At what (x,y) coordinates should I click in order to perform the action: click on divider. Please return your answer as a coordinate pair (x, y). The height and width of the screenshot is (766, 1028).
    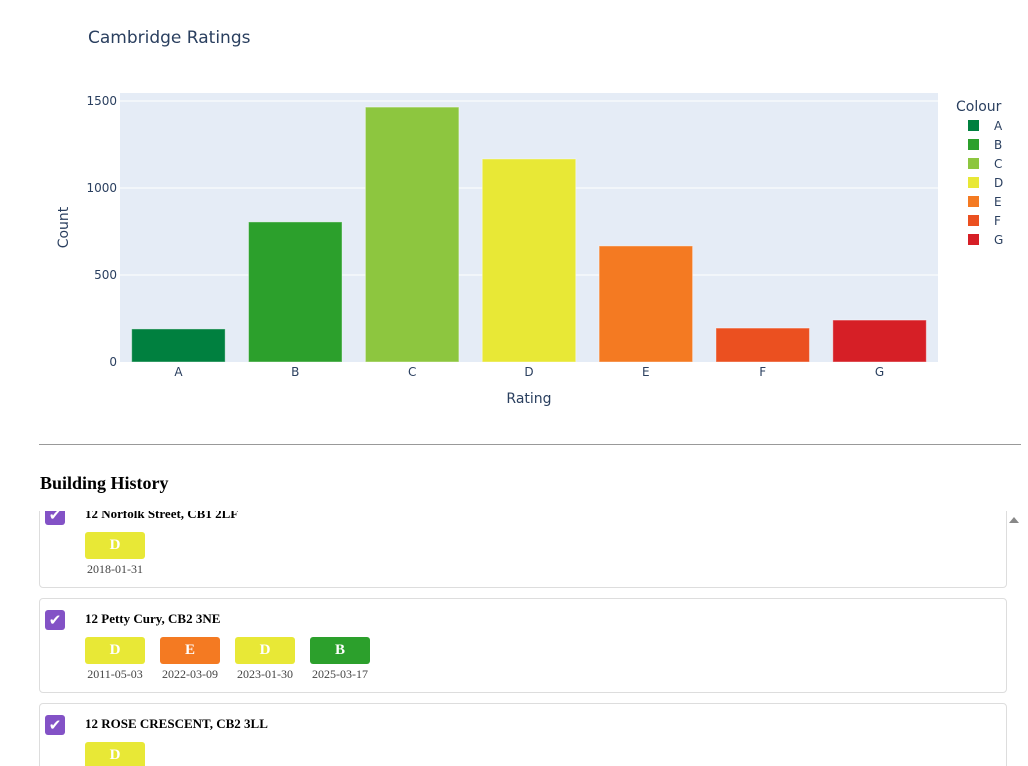
    Looking at the image, I should click on (530, 444).